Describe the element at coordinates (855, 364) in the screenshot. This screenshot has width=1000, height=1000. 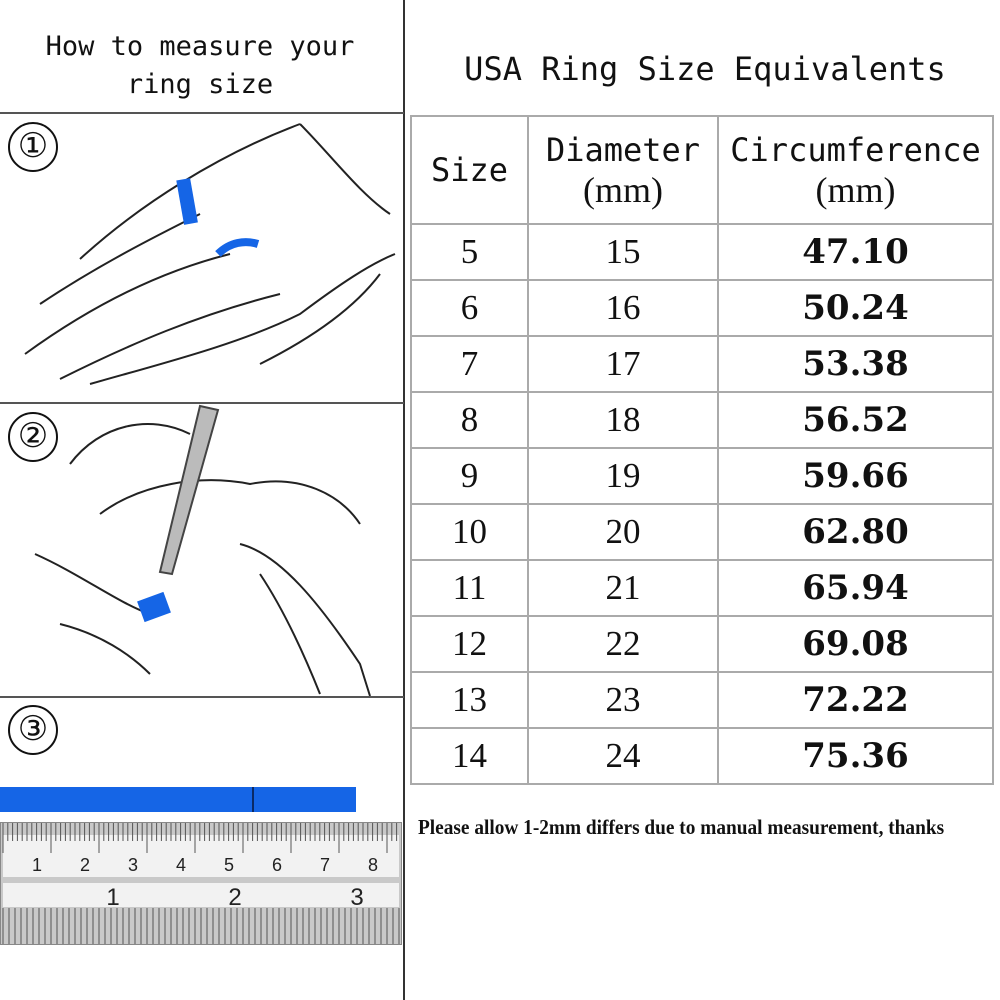
I see `circumference-cell: 53.38` at that location.